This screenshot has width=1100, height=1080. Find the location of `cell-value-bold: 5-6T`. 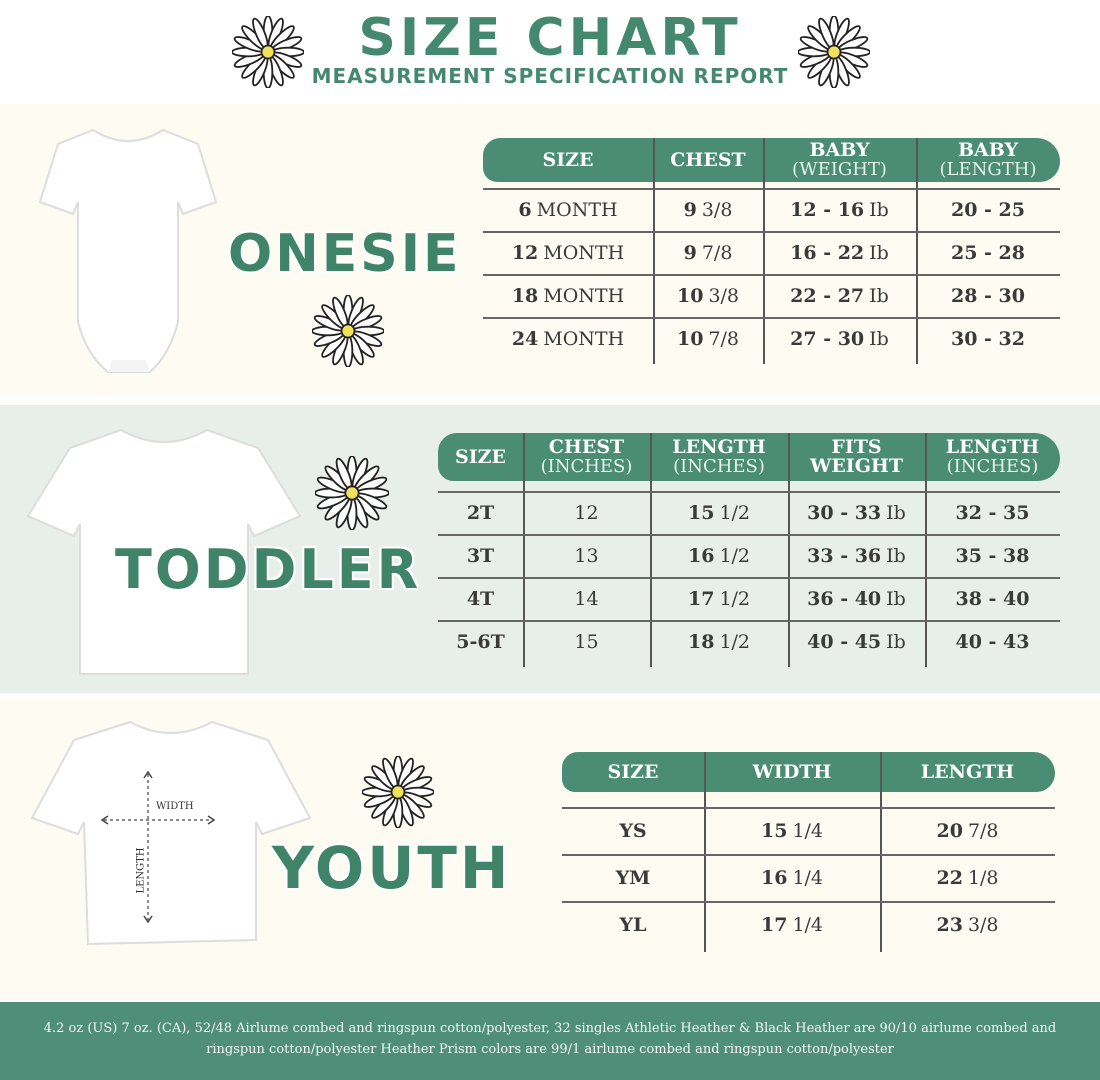

cell-value-bold: 5-6T is located at coordinates (480, 641).